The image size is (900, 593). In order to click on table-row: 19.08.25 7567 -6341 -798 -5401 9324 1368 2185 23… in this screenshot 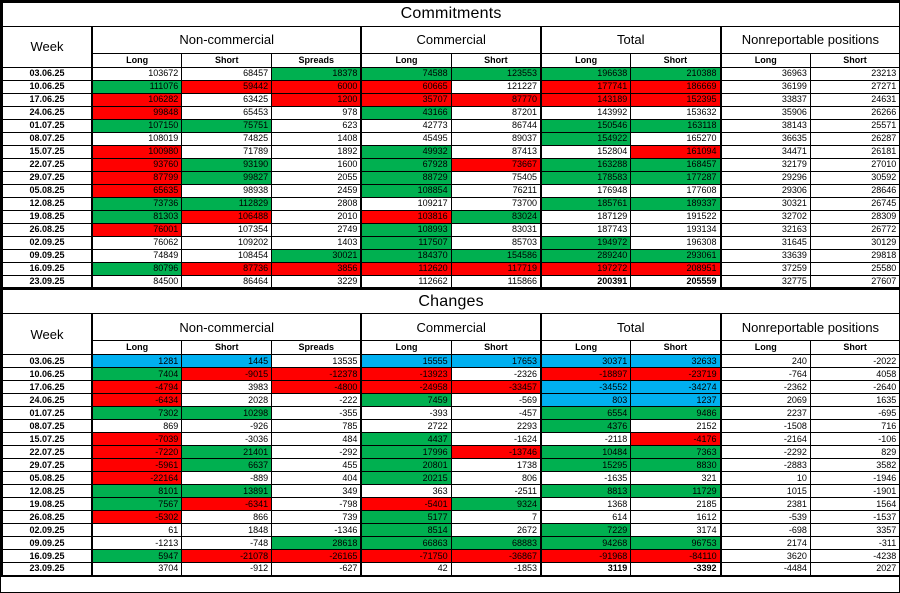, I will do `click(450, 504)`.